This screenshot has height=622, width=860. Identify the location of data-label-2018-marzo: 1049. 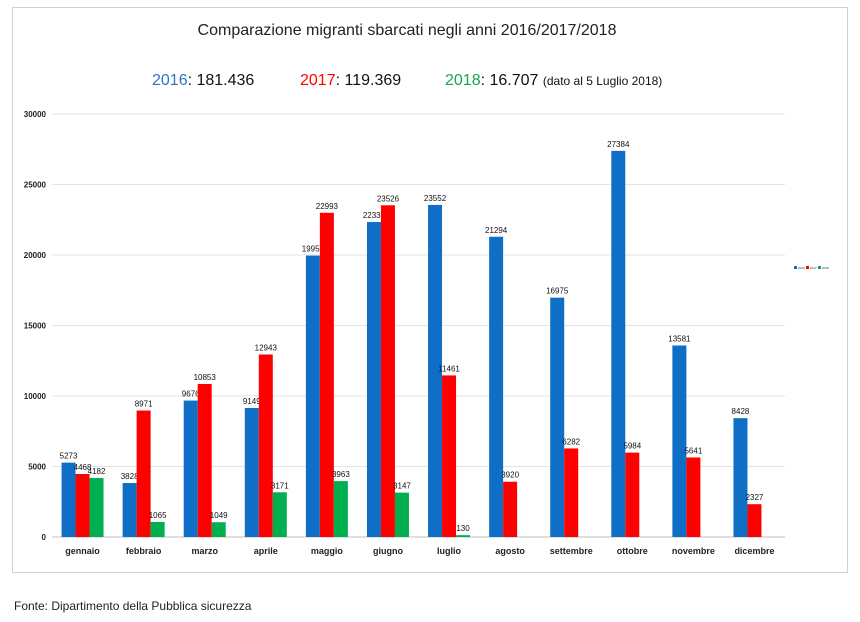
(219, 515).